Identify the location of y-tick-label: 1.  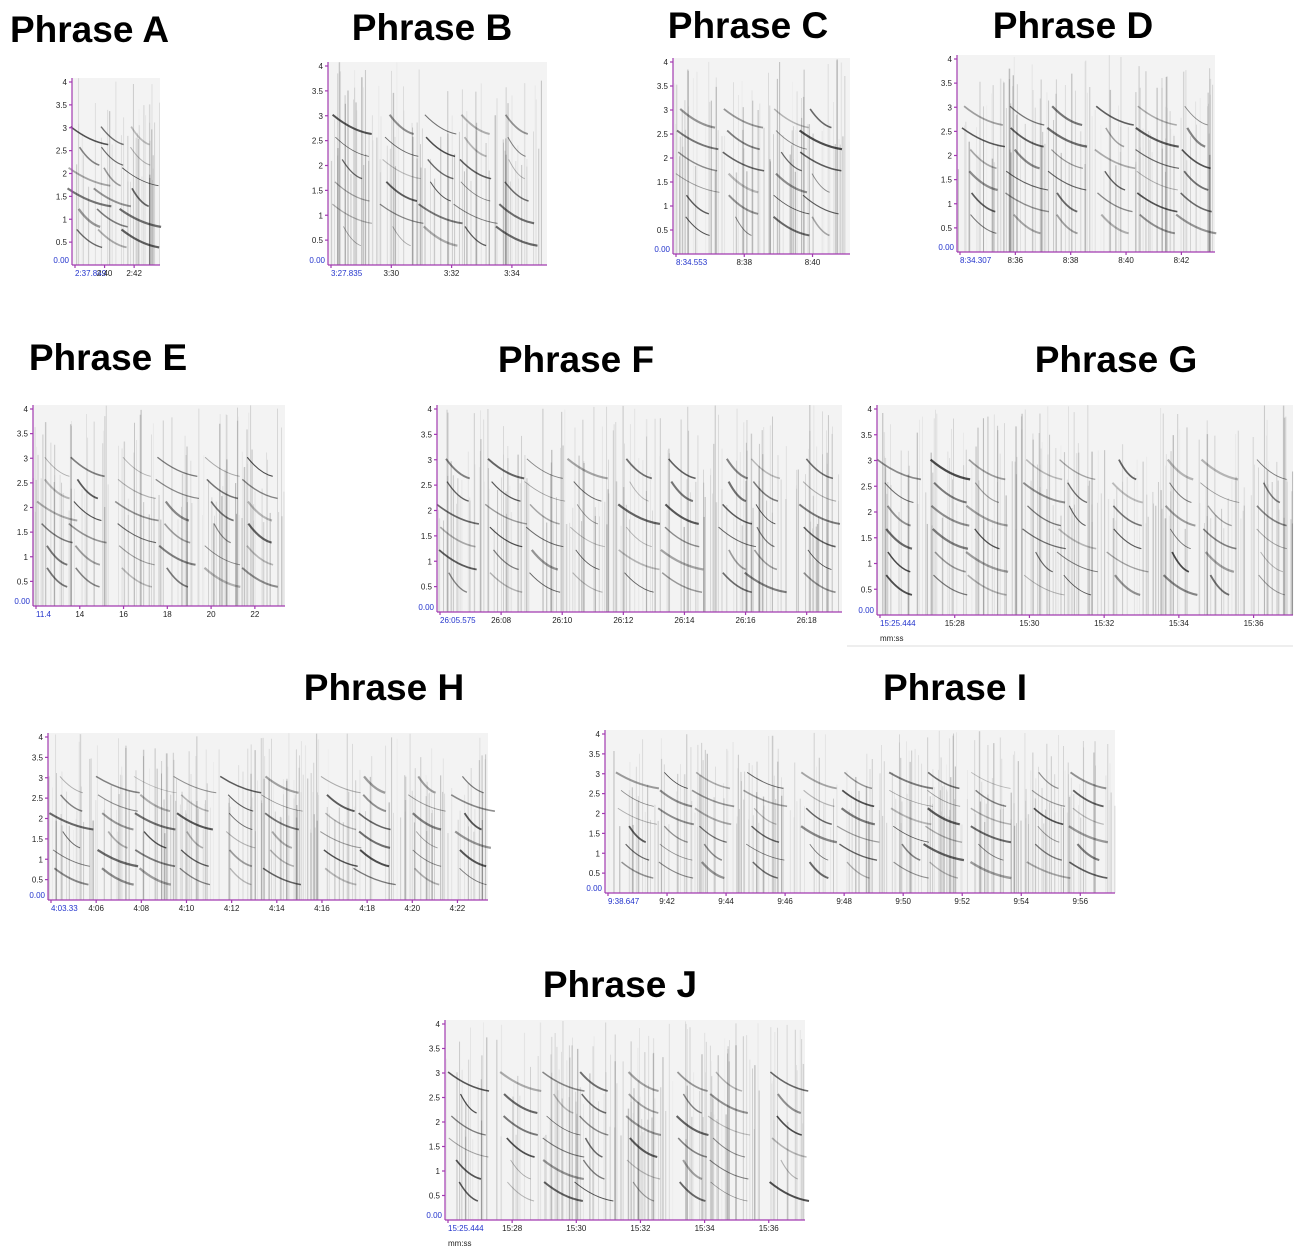
(598, 853).